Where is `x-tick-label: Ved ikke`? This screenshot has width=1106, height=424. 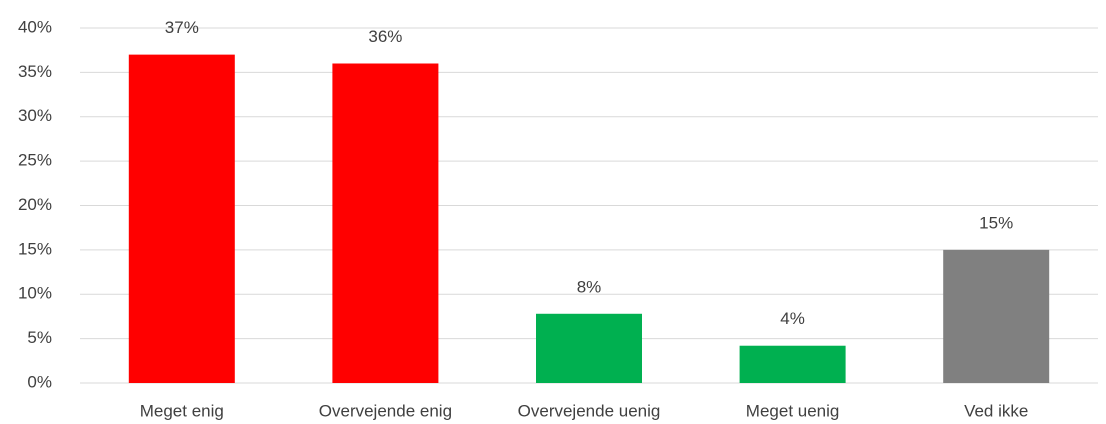 x-tick-label: Ved ikke is located at coordinates (996, 410).